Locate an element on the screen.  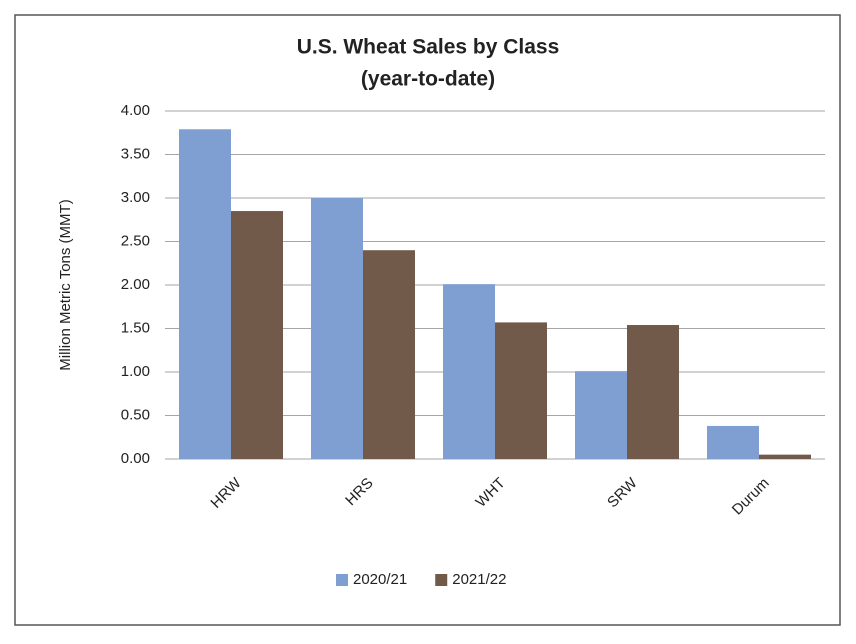
y-tick-label: 0.50 is located at coordinates (135, 414).